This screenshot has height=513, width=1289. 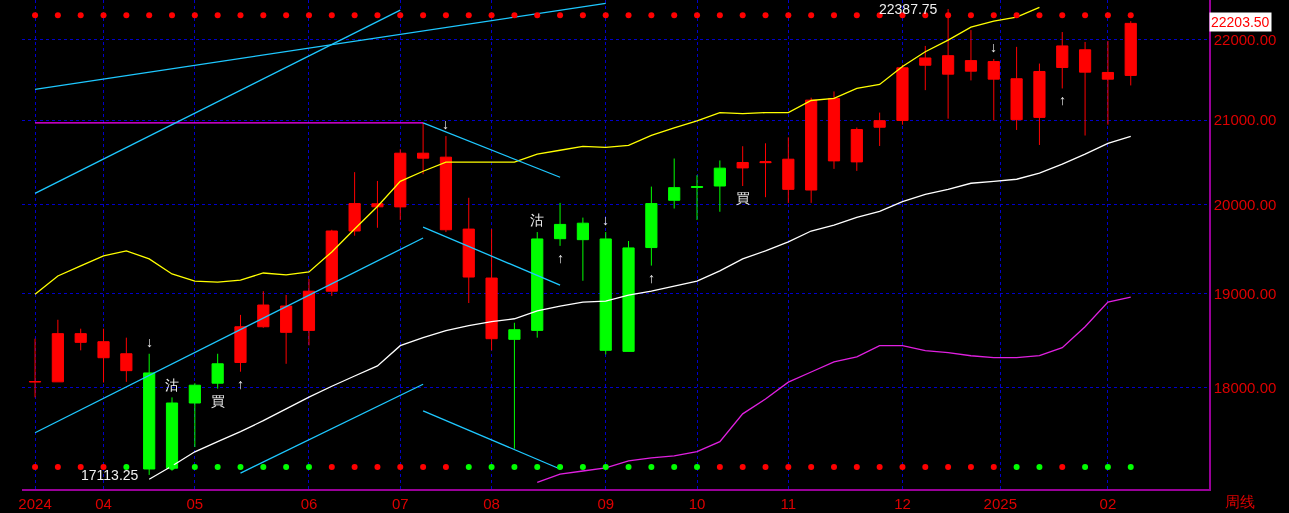 What do you see at coordinates (1240, 22) in the screenshot?
I see `text: 22203.50` at bounding box center [1240, 22].